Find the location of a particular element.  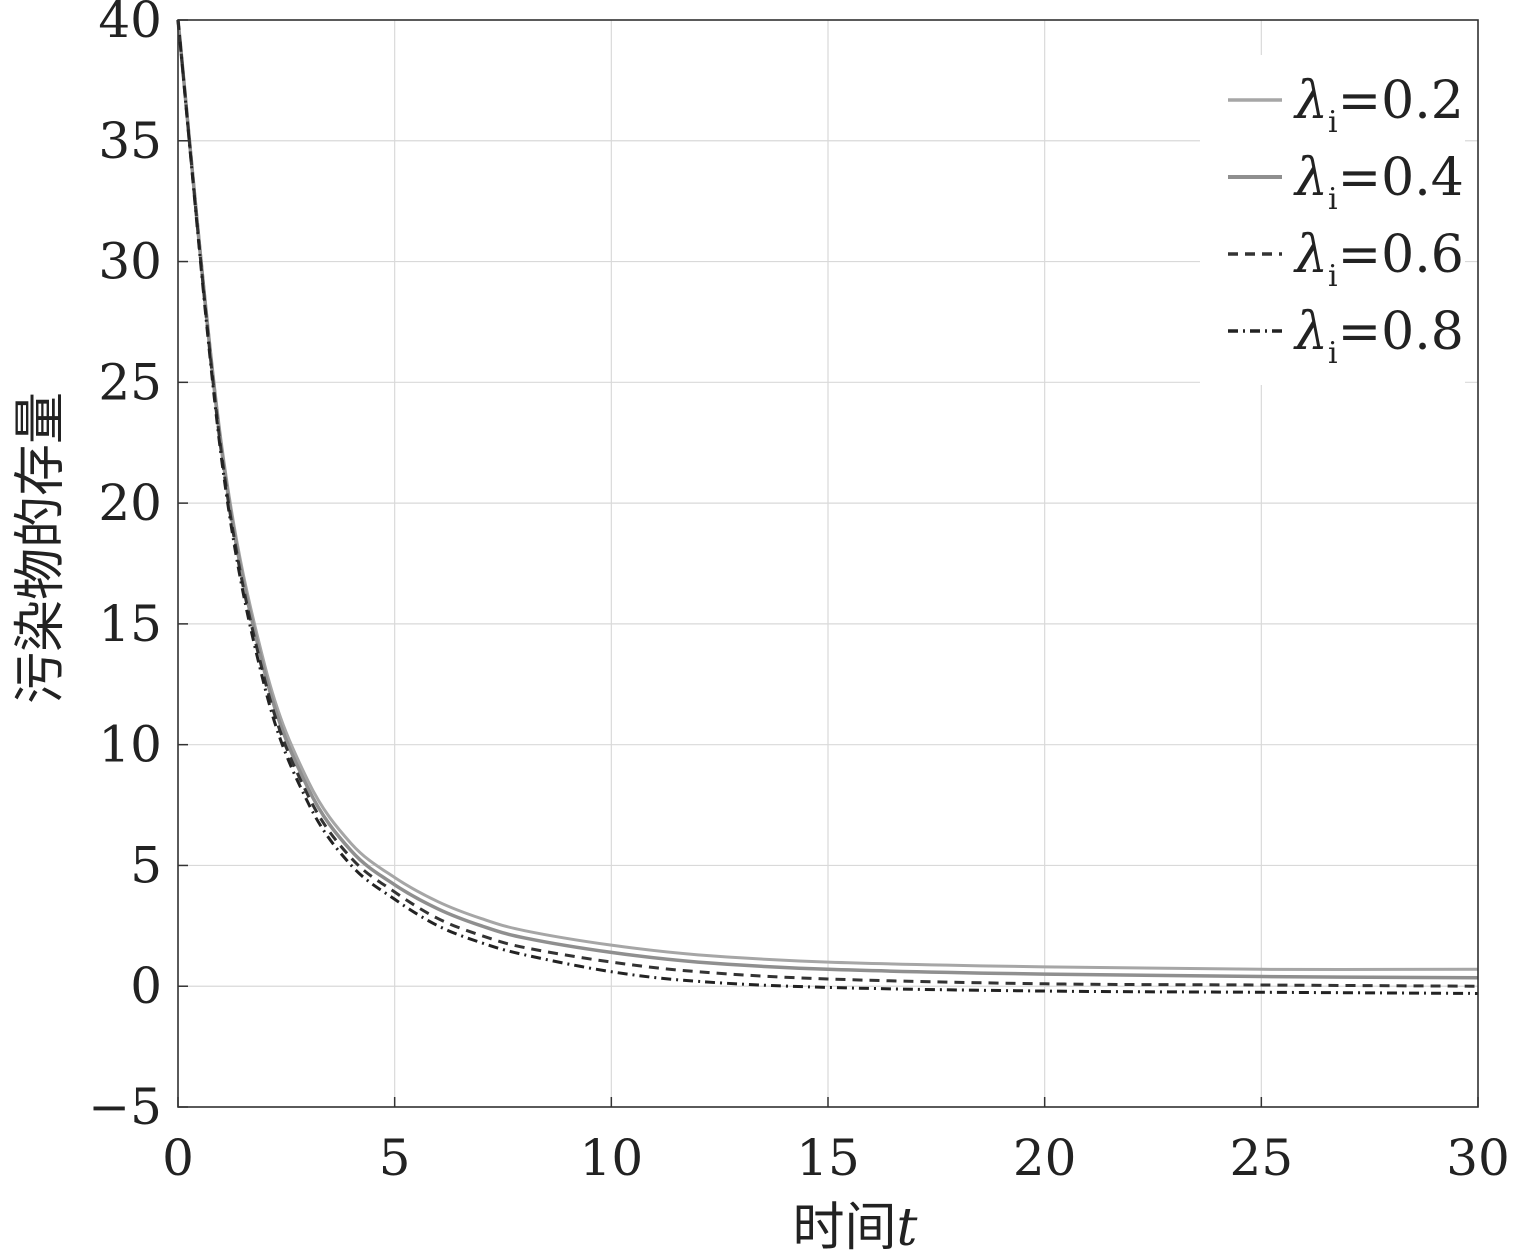

x-tick-label: 20 is located at coordinates (1045, 1158).